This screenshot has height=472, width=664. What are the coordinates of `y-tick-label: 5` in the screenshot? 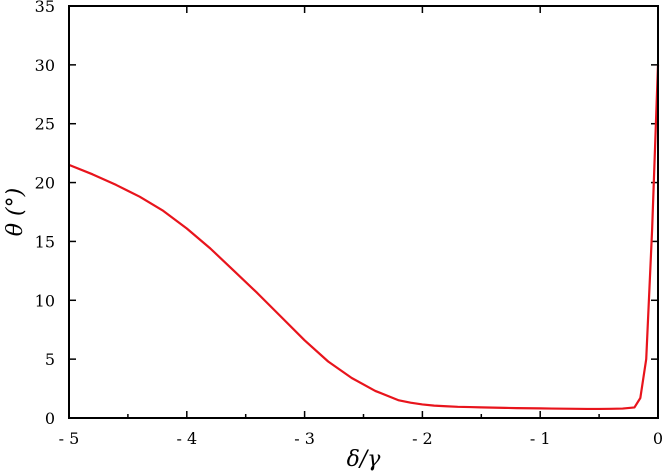 It's located at (50, 359).